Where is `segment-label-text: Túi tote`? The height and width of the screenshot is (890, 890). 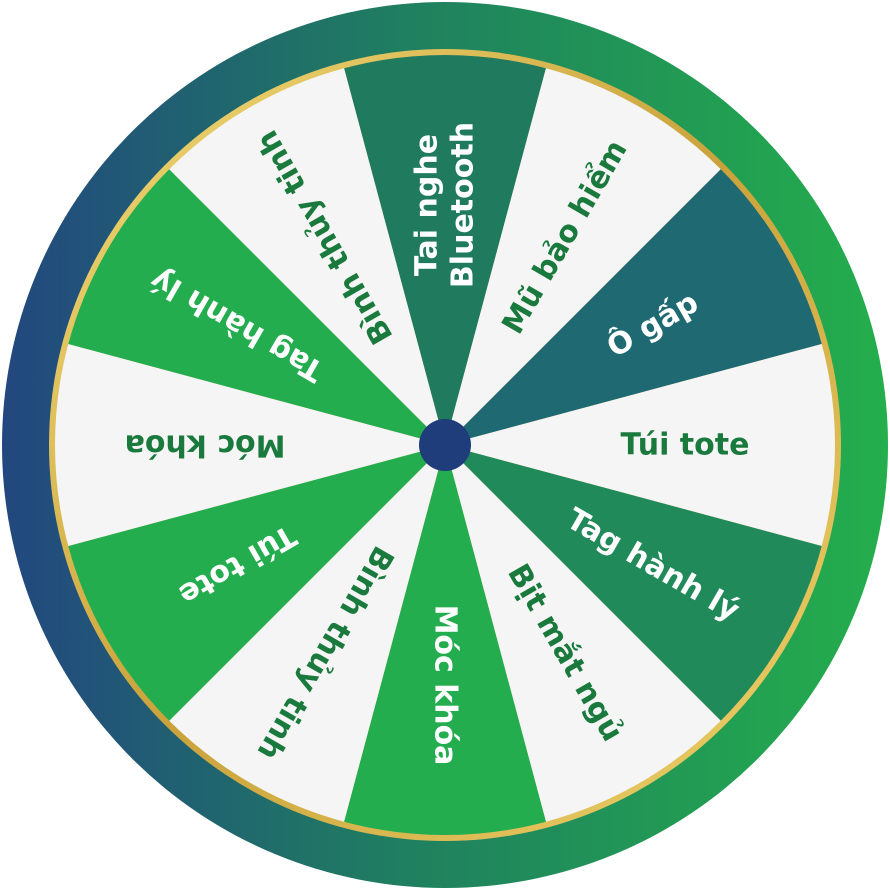
segment-label-text: Túi tote is located at coordinates (685, 445).